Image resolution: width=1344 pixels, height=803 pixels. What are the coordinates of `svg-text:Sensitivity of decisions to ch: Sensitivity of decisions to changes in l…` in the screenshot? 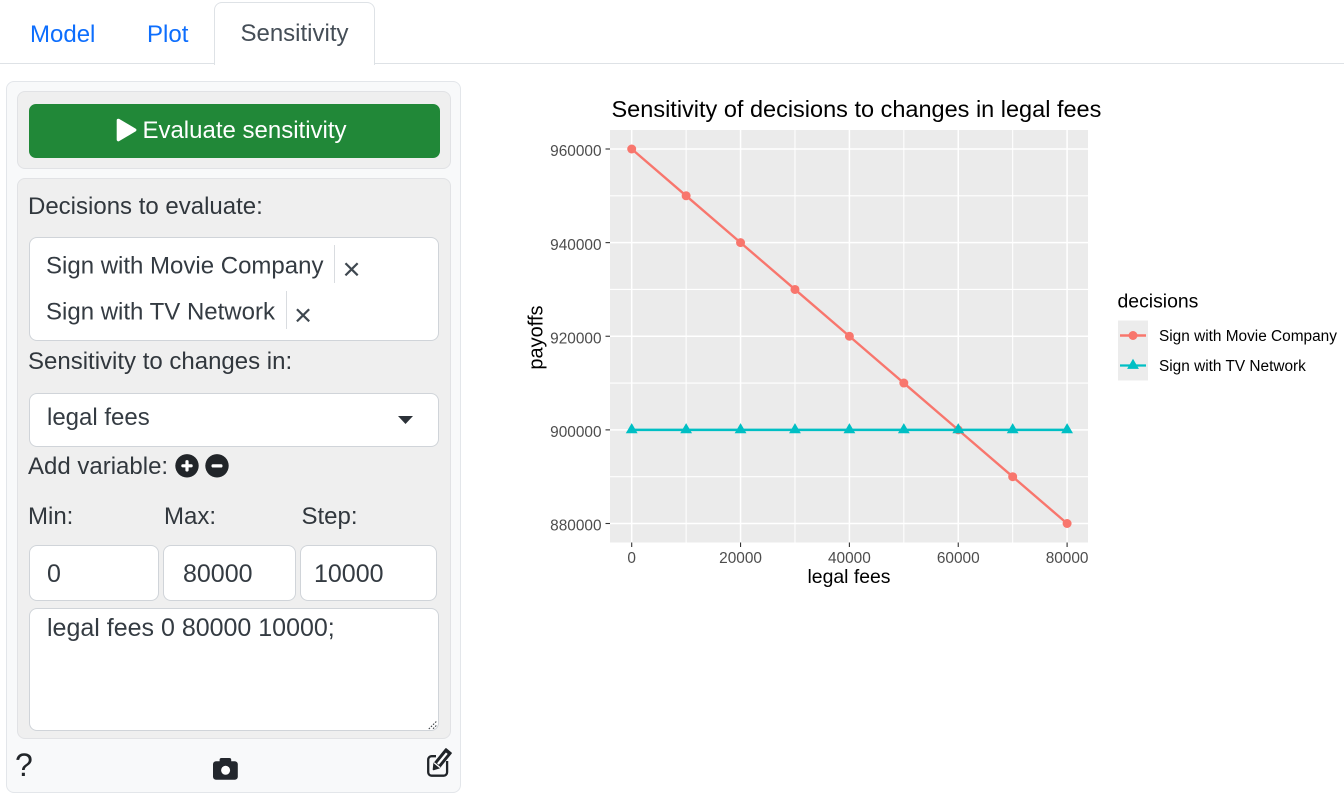 It's located at (857, 109).